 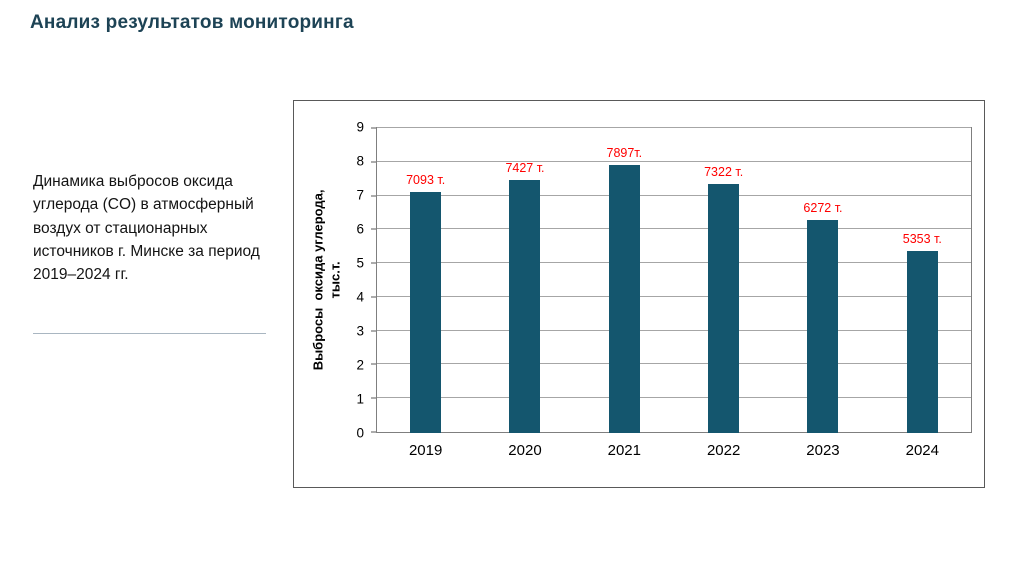 I want to click on bar-value-label: 7322 т., so click(x=724, y=172).